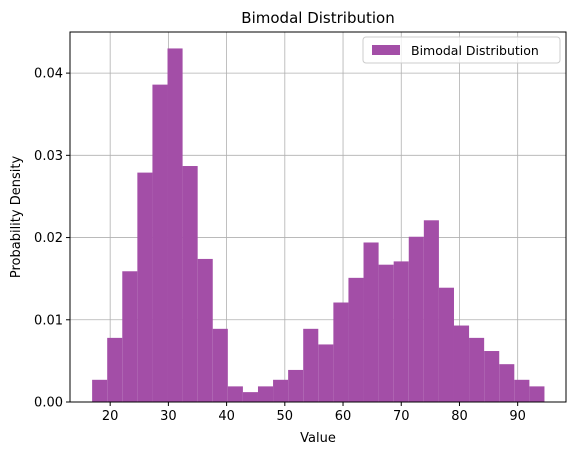 This screenshot has width=576, height=455. I want to click on y-axis-label: Probability Density, so click(16, 217).